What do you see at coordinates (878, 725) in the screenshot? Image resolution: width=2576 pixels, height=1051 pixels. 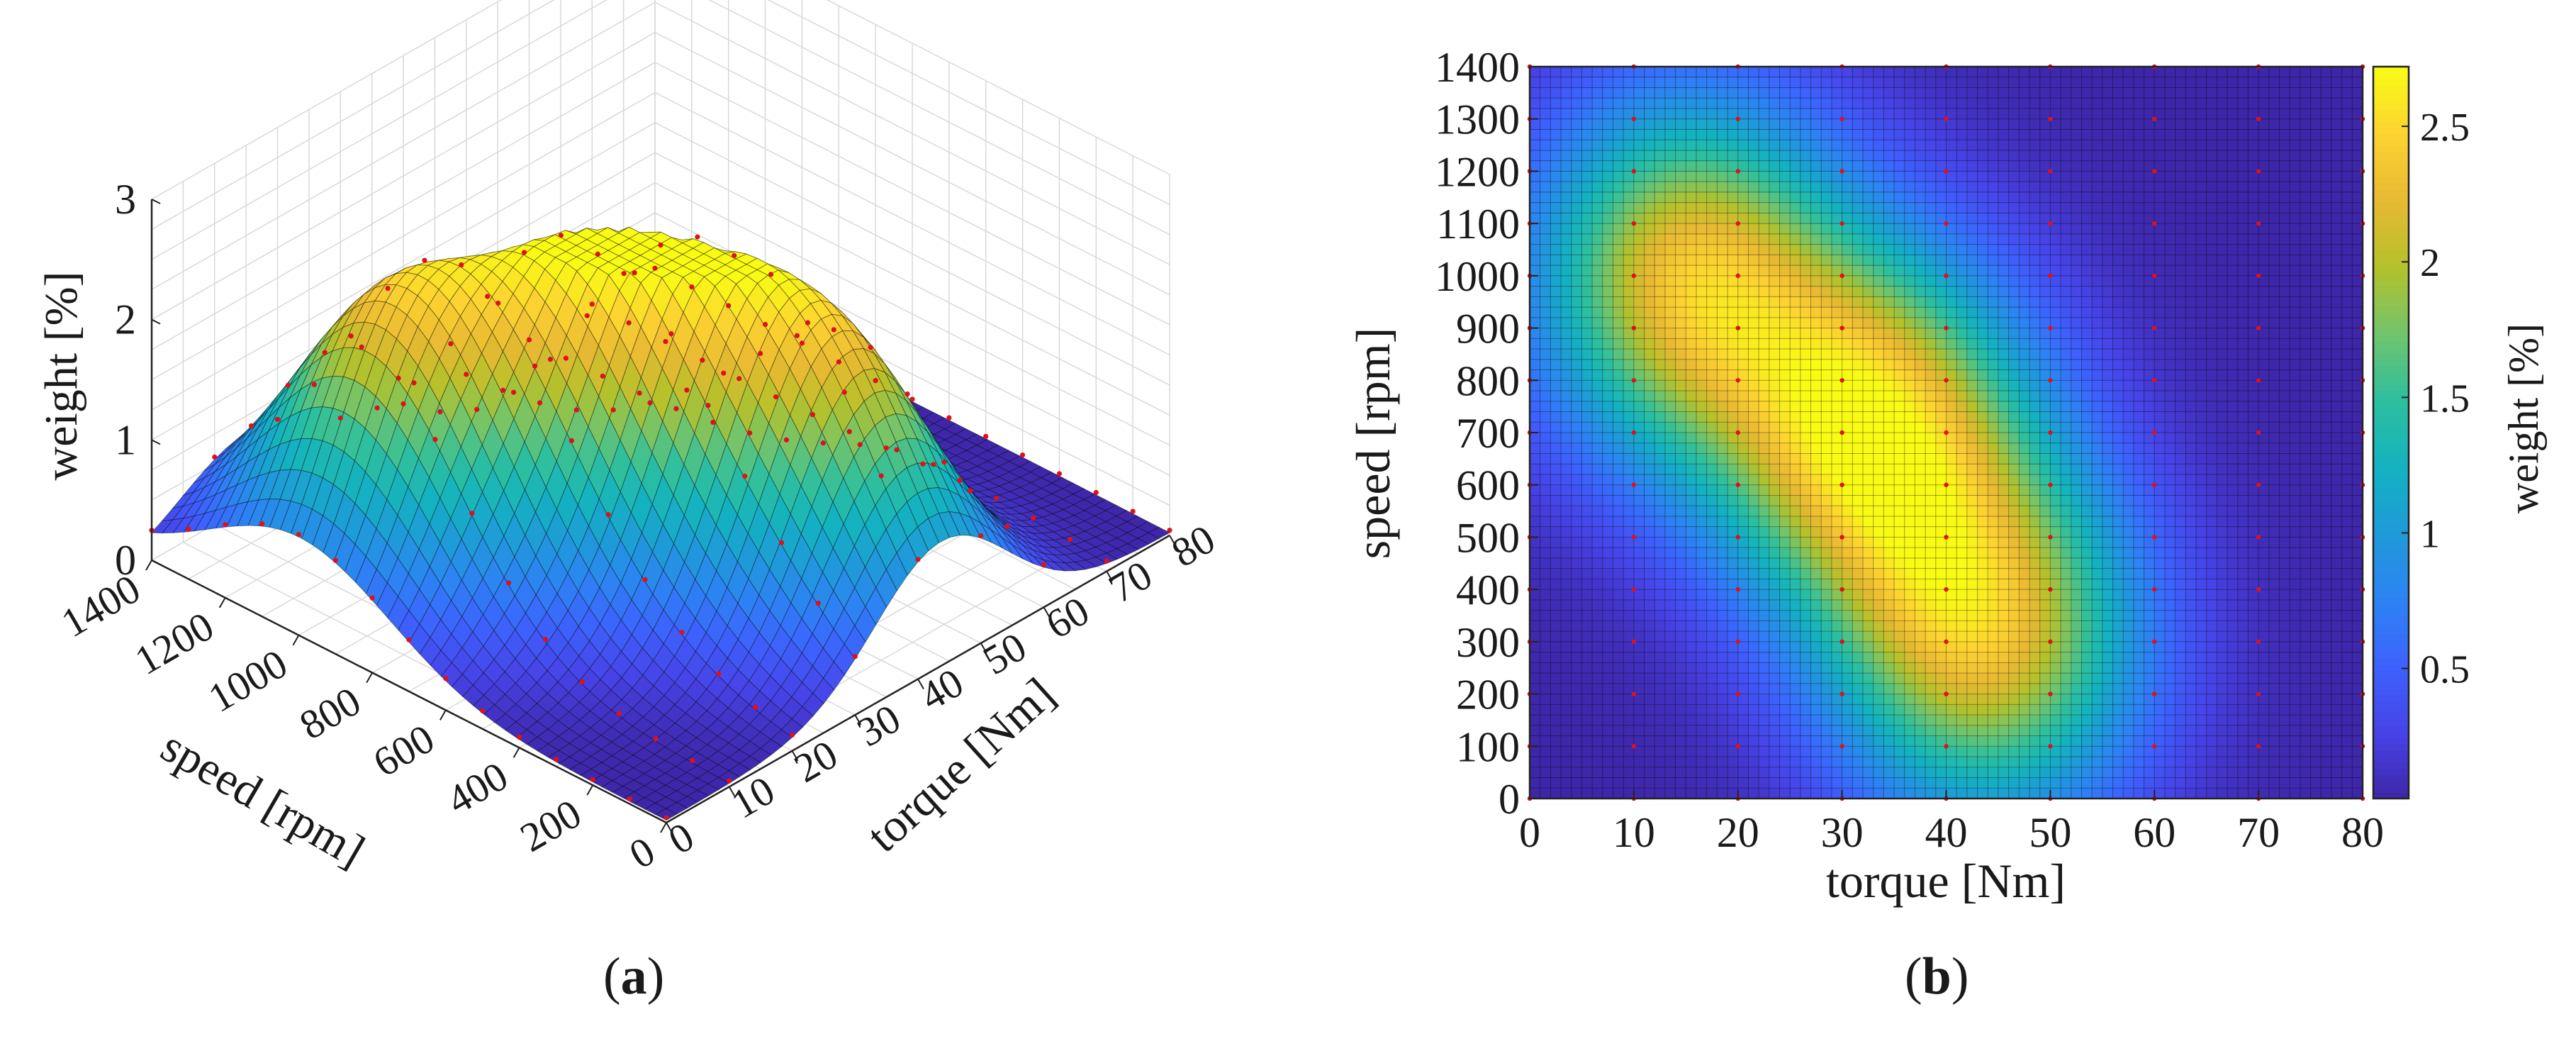 I see `surface-x-tick-label: 30` at bounding box center [878, 725].